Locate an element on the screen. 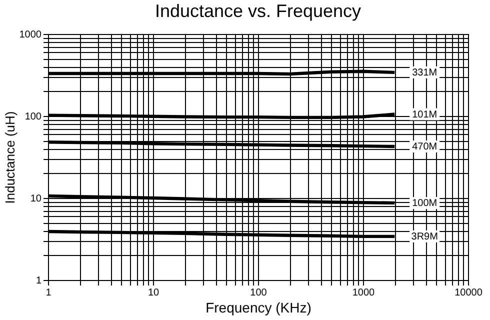 The width and height of the screenshot is (490, 320). series-label: 331M is located at coordinates (425, 72).